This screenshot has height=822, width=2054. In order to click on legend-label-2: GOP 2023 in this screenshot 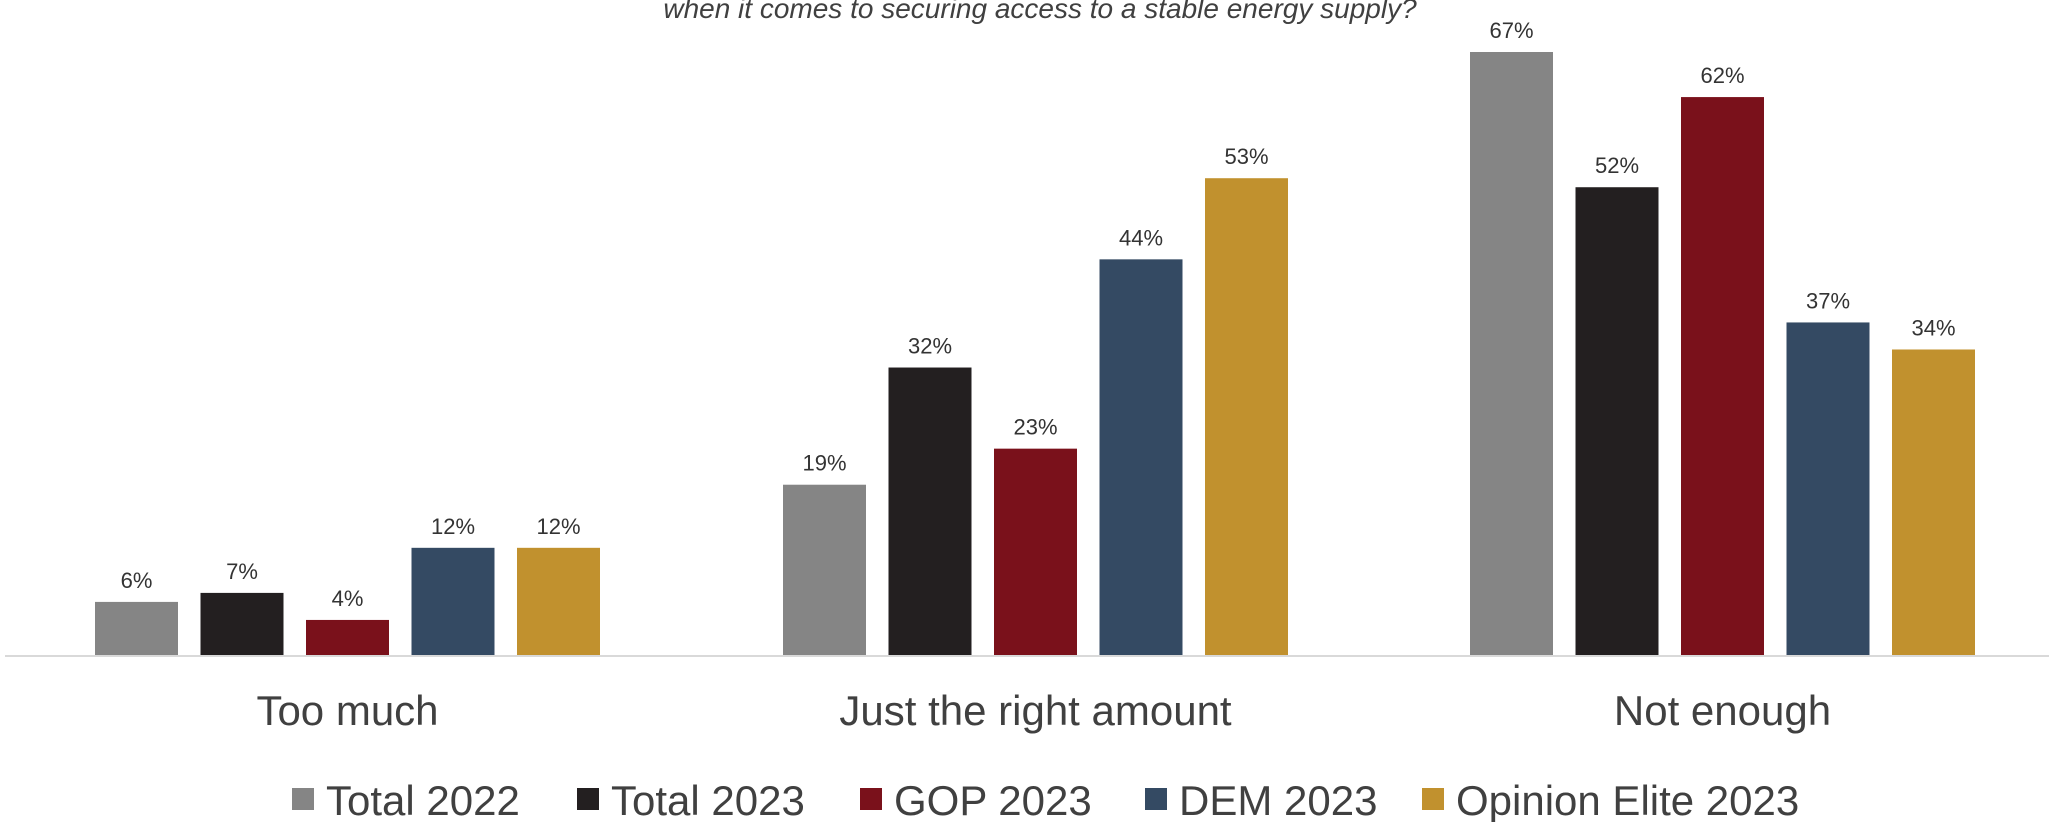, I will do `click(993, 799)`.